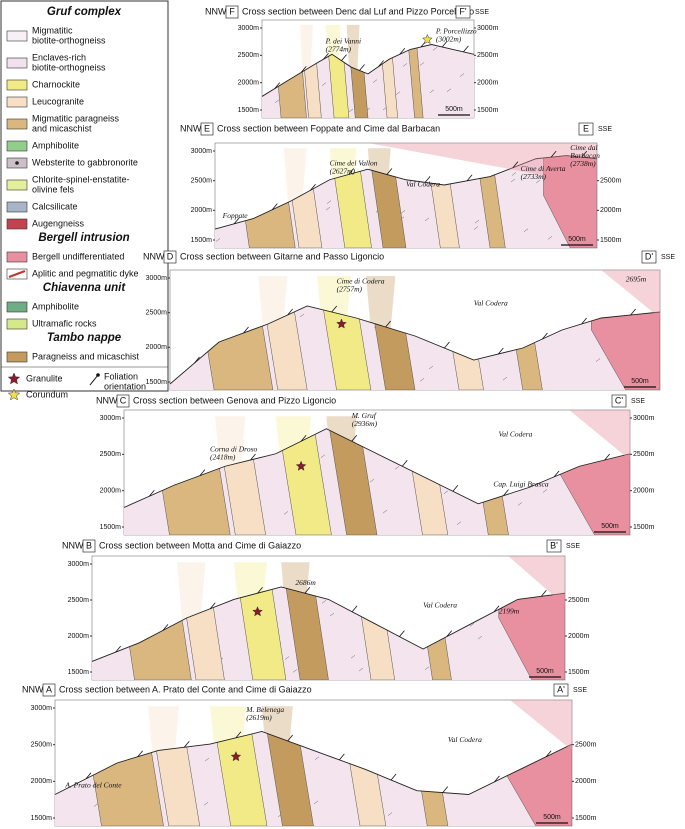 The height and width of the screenshot is (829, 685). Describe the element at coordinates (520, 484) in the screenshot. I see `place-label: Cap. Luigi Brasca` at that location.